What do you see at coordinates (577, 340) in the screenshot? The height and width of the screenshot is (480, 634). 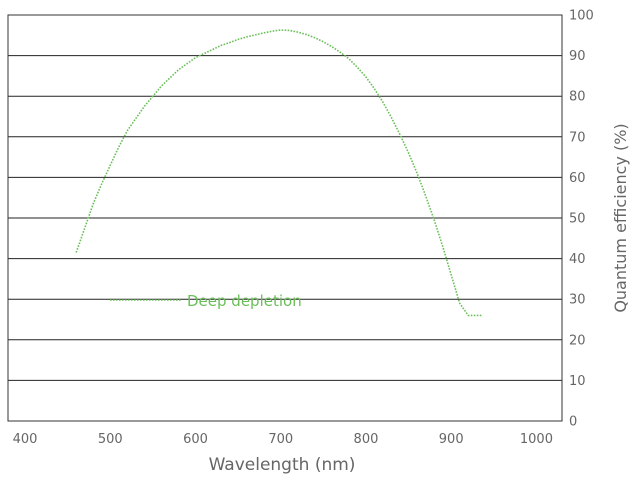 I see `y-tick-label-20: 20` at bounding box center [577, 340].